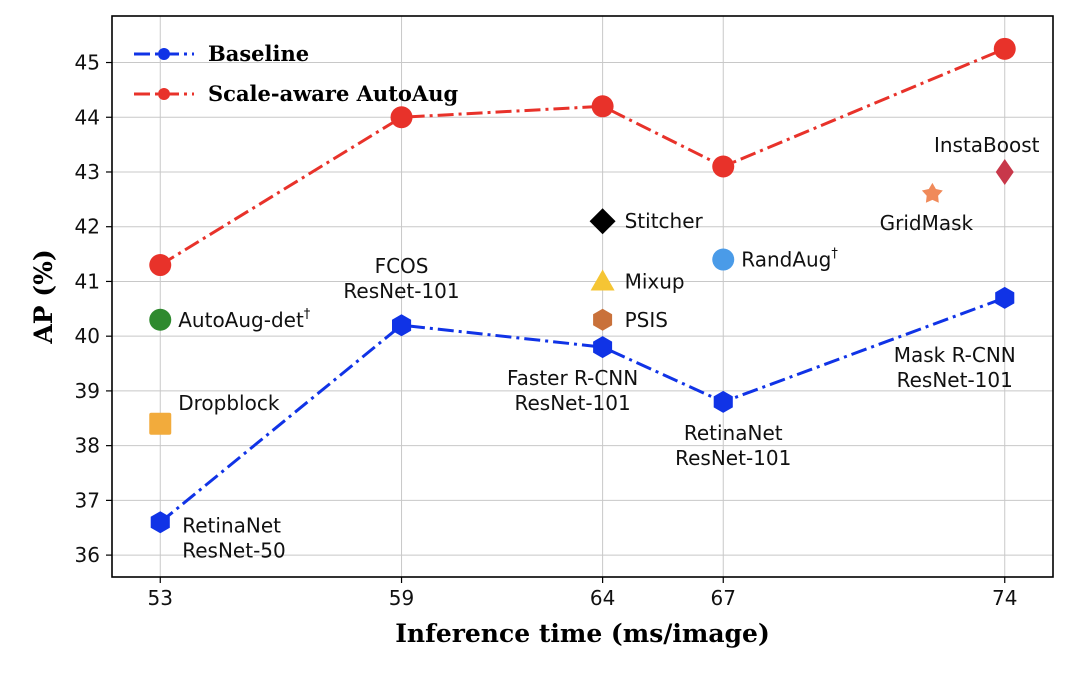 This screenshot has height=675, width=1080. What do you see at coordinates (160, 319) in the screenshot?
I see `marker-autoaug-det` at bounding box center [160, 319].